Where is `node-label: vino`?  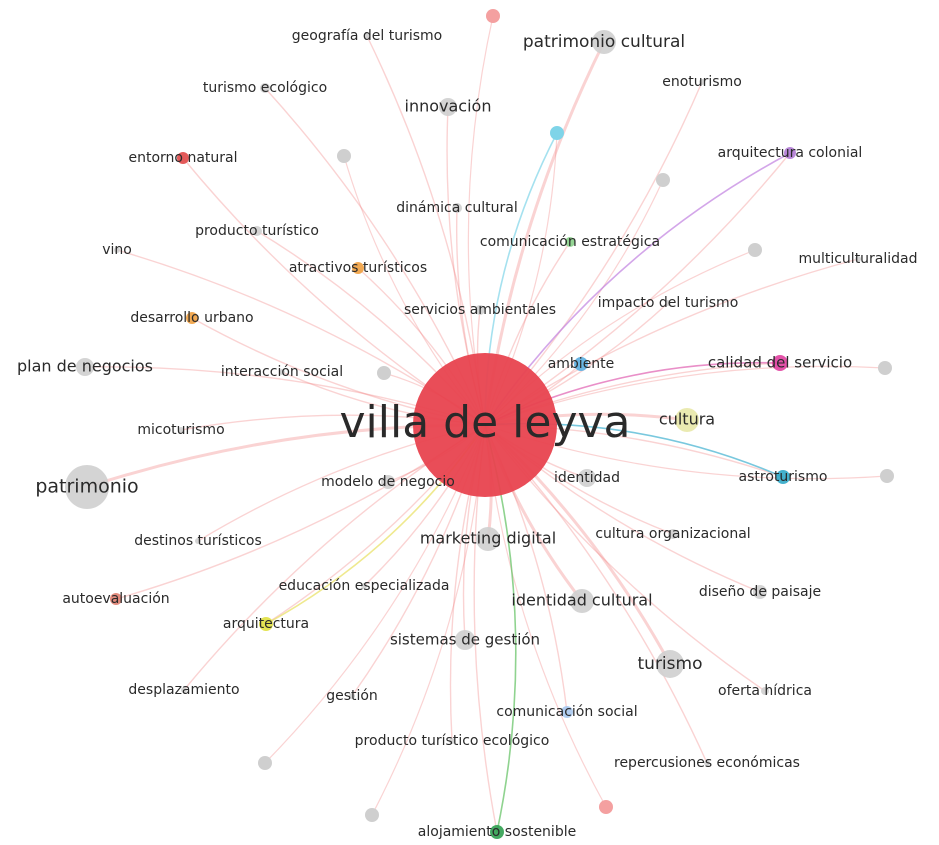 node-label: vino is located at coordinates (117, 250).